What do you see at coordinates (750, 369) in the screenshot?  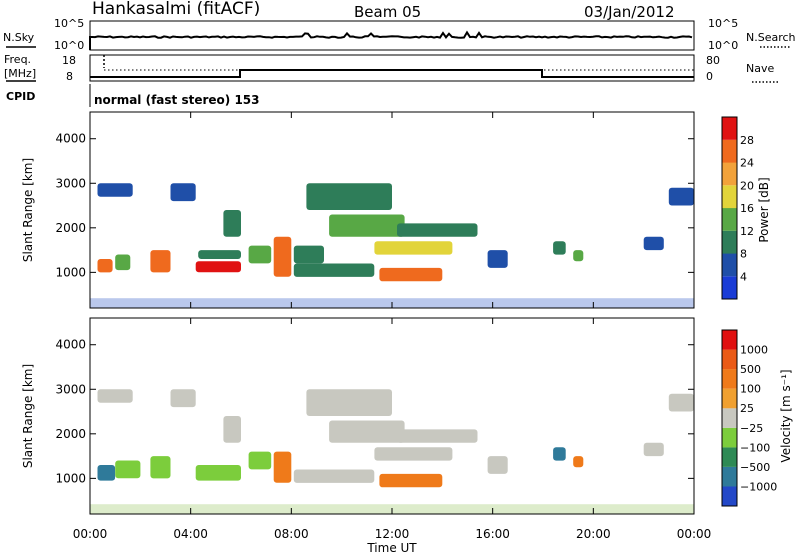 I see `colorbar-tick-label: 500` at bounding box center [750, 369].